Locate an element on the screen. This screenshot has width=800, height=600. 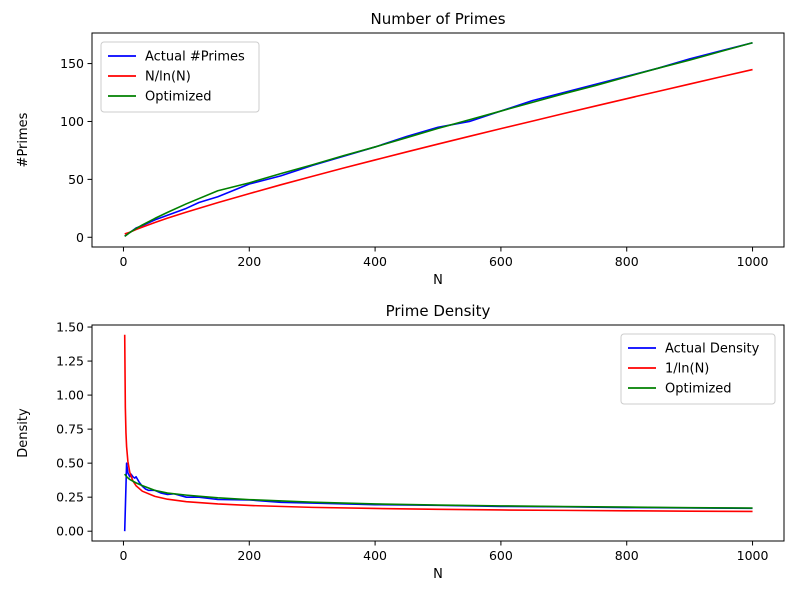
y-tick-label: 1.00 is located at coordinates (70, 395).